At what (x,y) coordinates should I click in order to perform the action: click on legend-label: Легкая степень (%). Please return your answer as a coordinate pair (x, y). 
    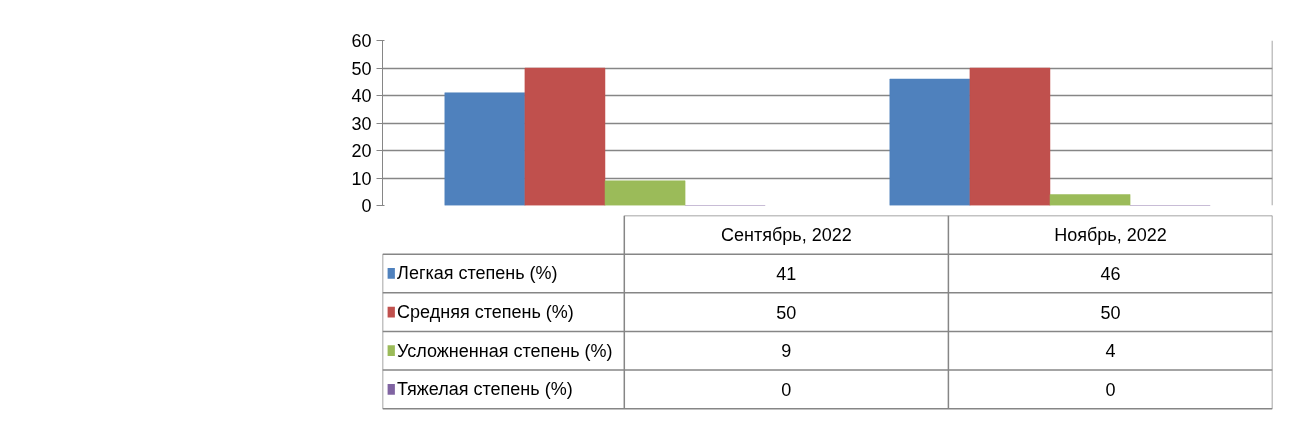
    Looking at the image, I should click on (477, 273).